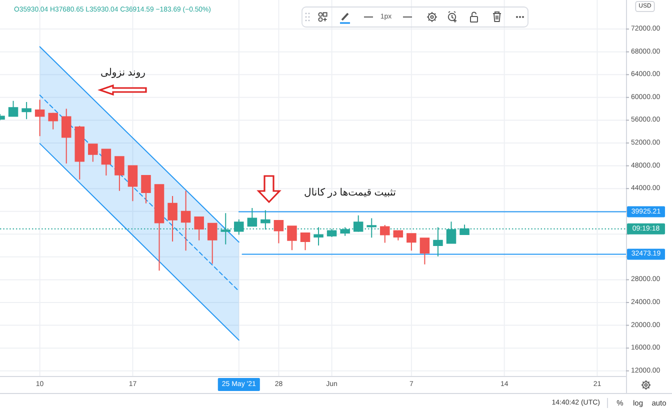 The width and height of the screenshot is (672, 410). What do you see at coordinates (123, 73) in the screenshot?
I see `annotation: روند نزولی` at bounding box center [123, 73].